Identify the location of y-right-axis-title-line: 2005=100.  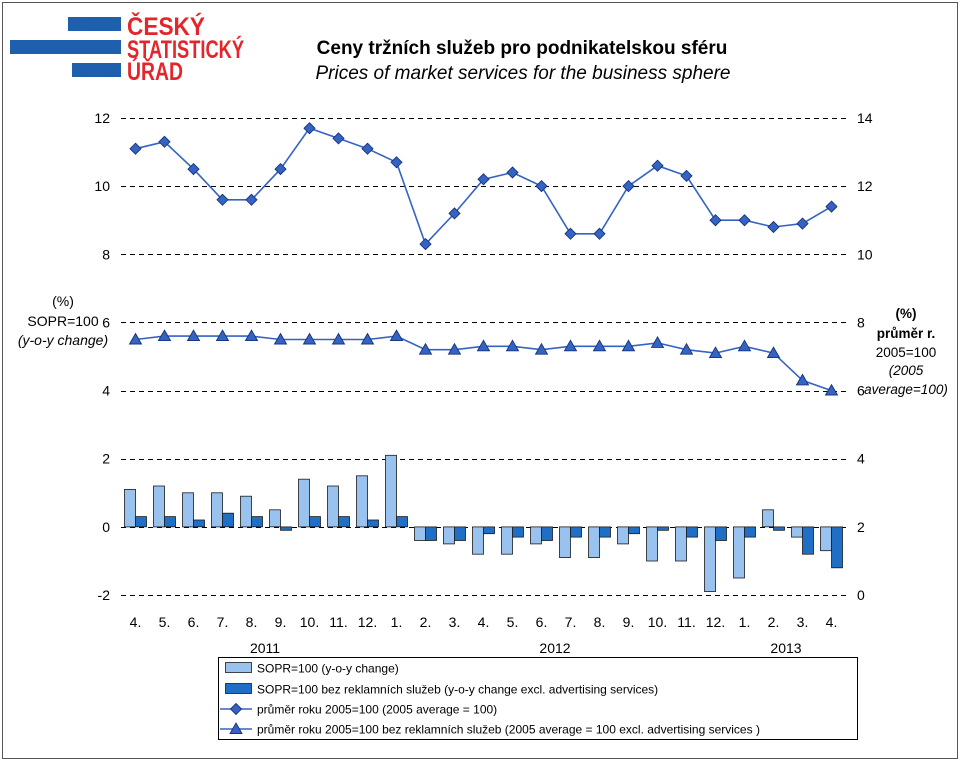
(906, 352).